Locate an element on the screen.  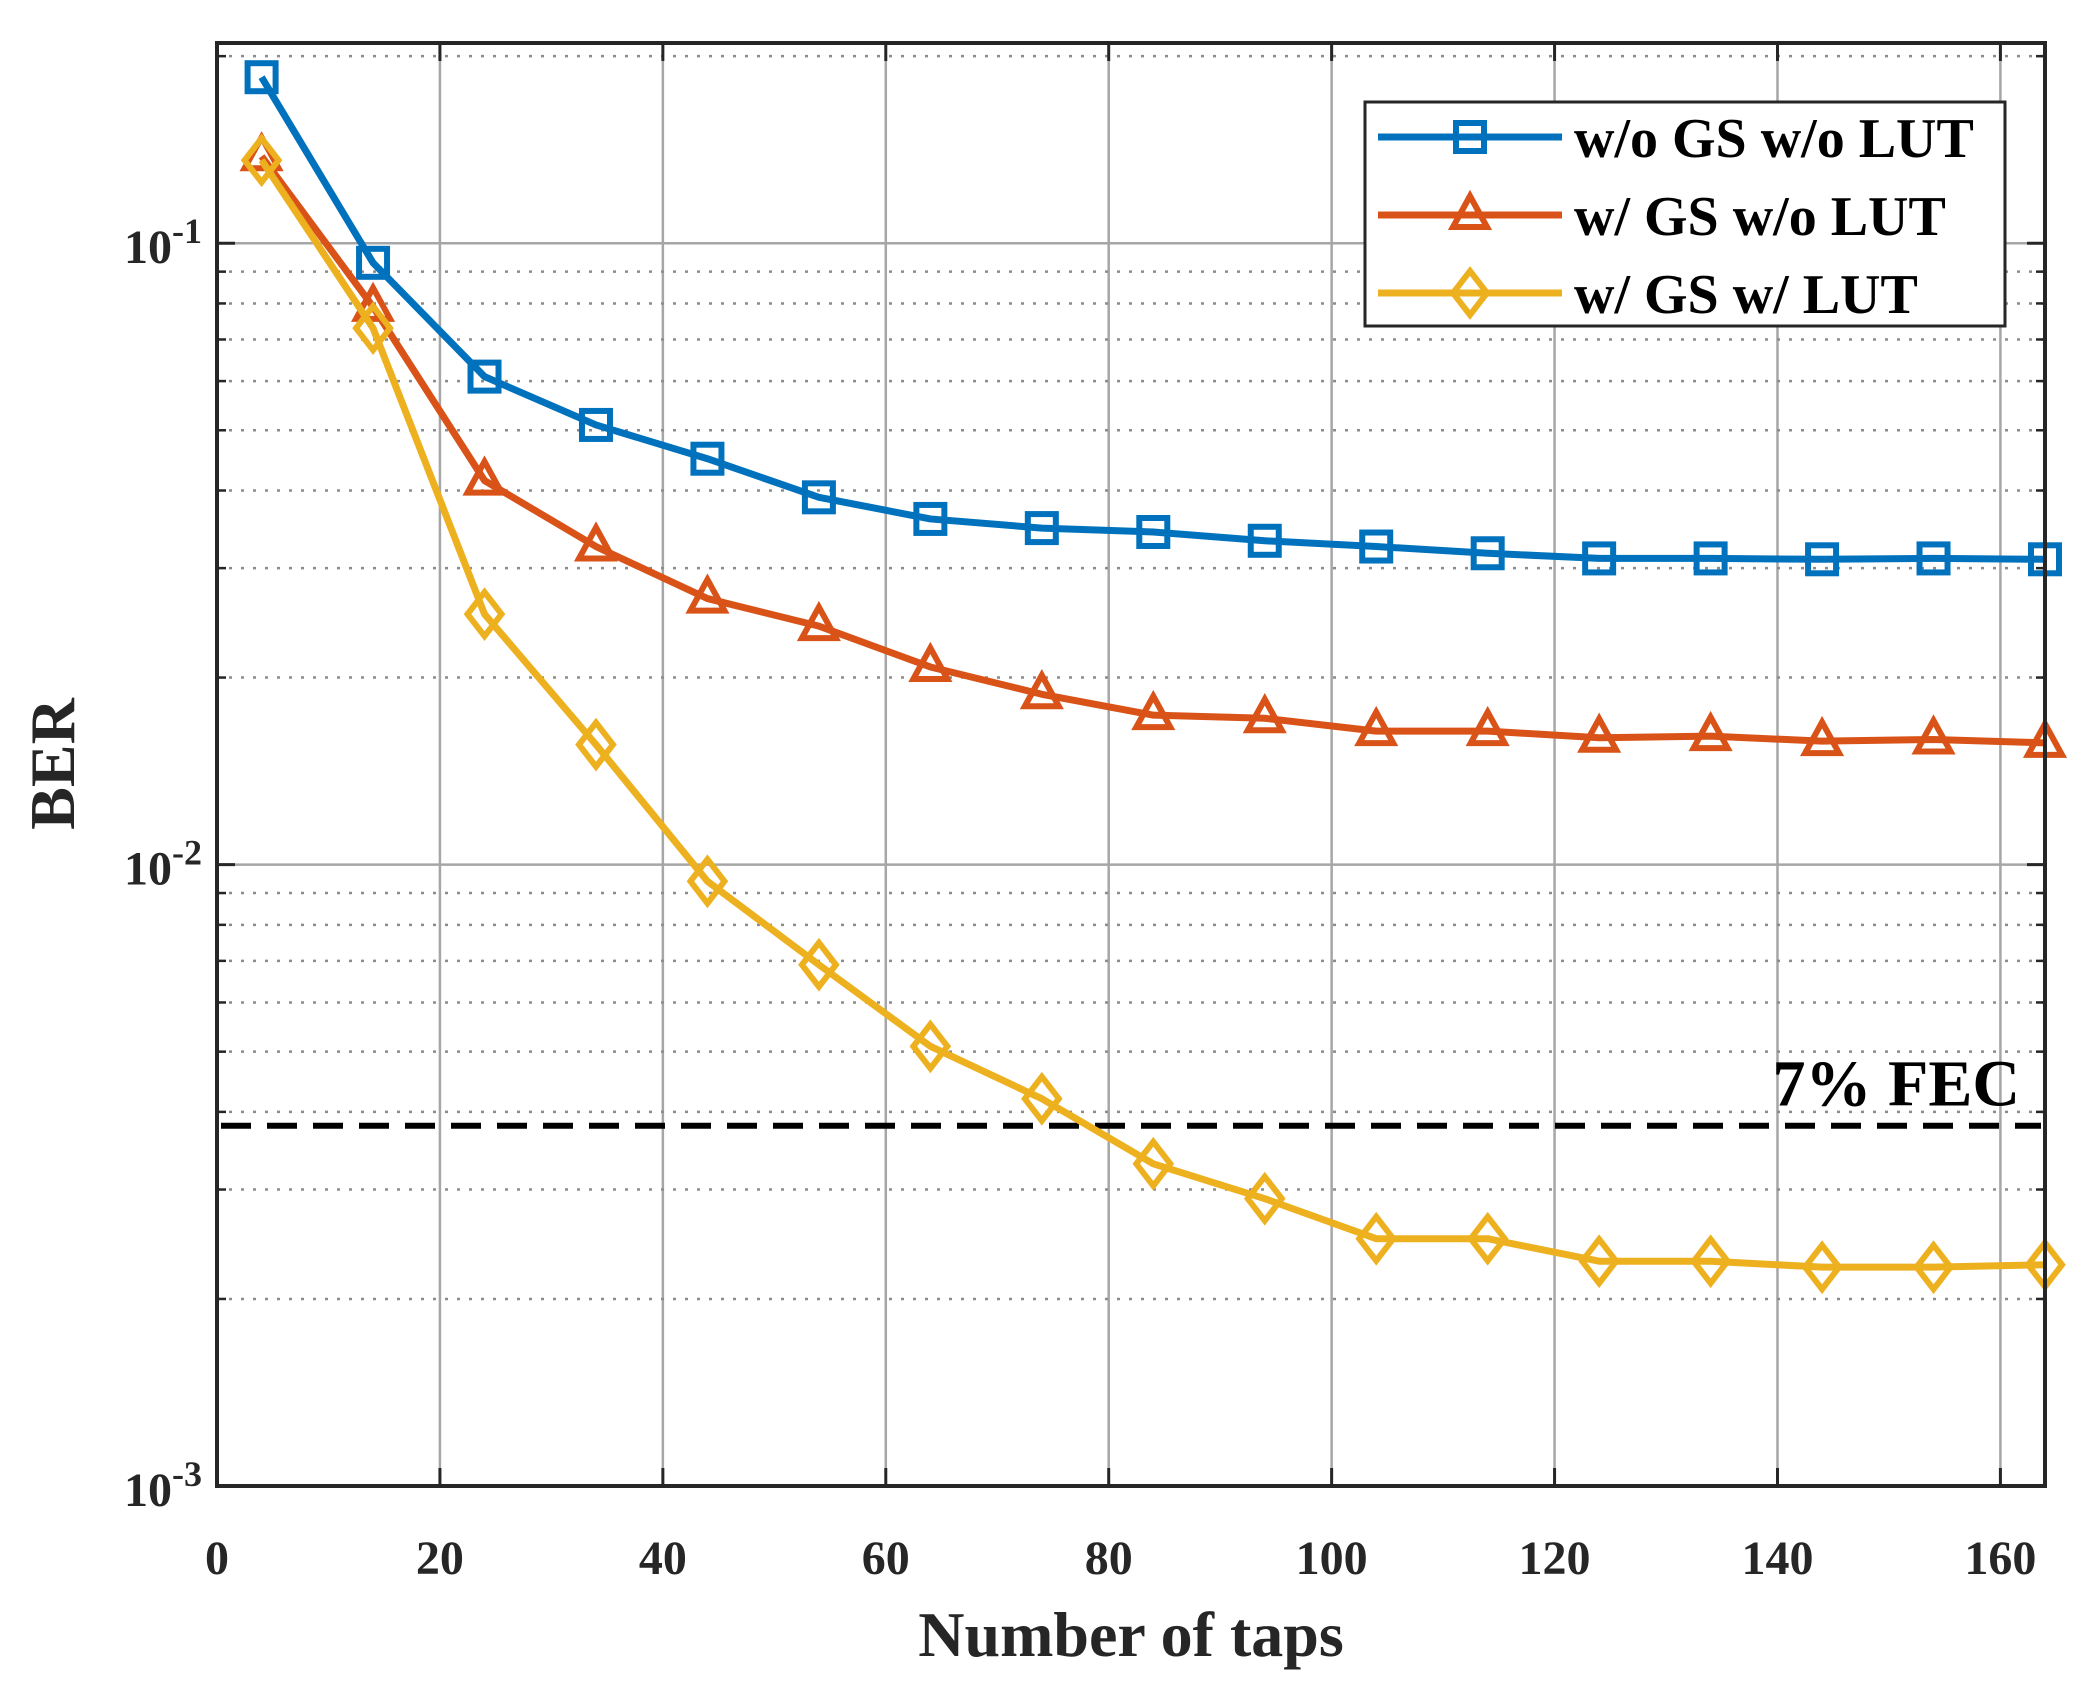
y-tick-label-exponent: -3 is located at coordinates (187, 1474).